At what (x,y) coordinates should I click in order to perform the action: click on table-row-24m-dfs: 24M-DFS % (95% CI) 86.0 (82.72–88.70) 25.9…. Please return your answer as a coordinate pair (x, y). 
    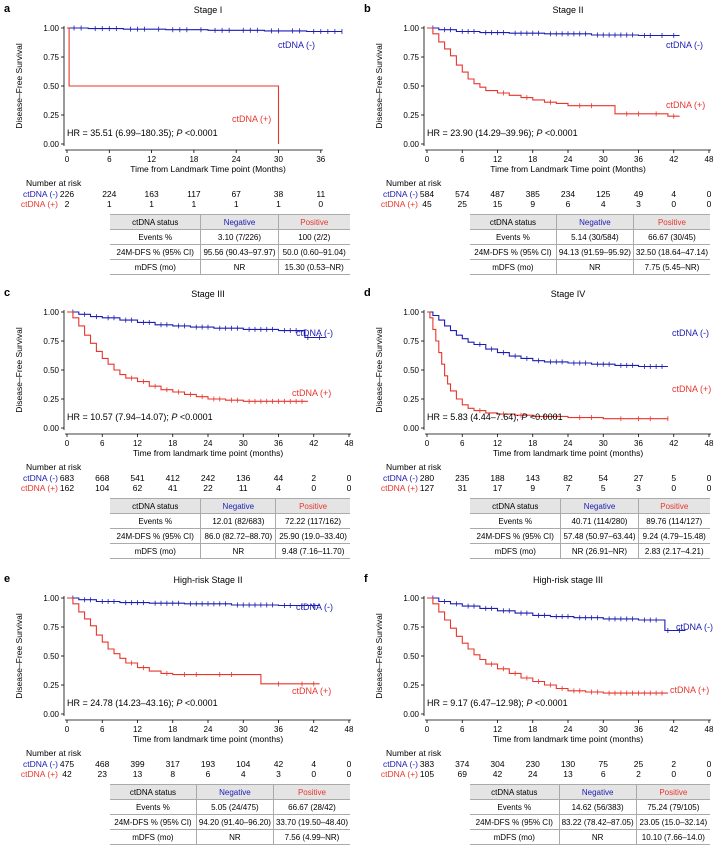
    Looking at the image, I should click on (230, 536).